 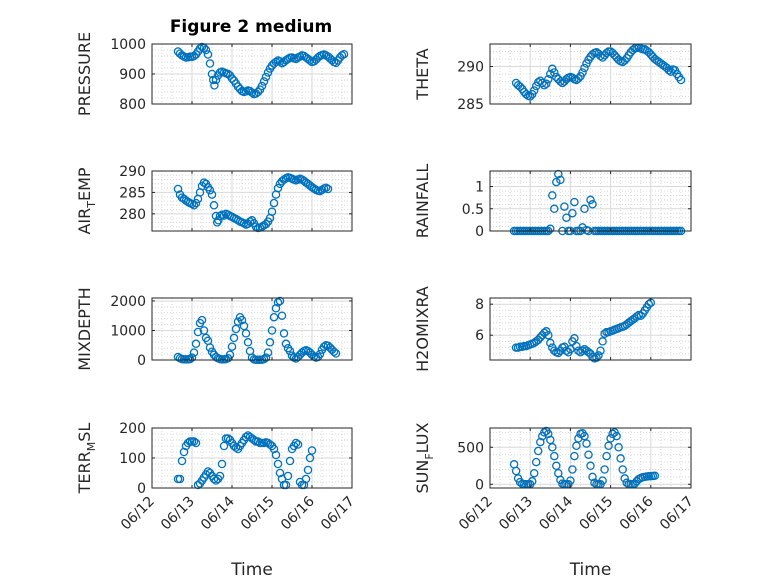 I want to click on y-tick-label: 1, so click(x=479, y=188).